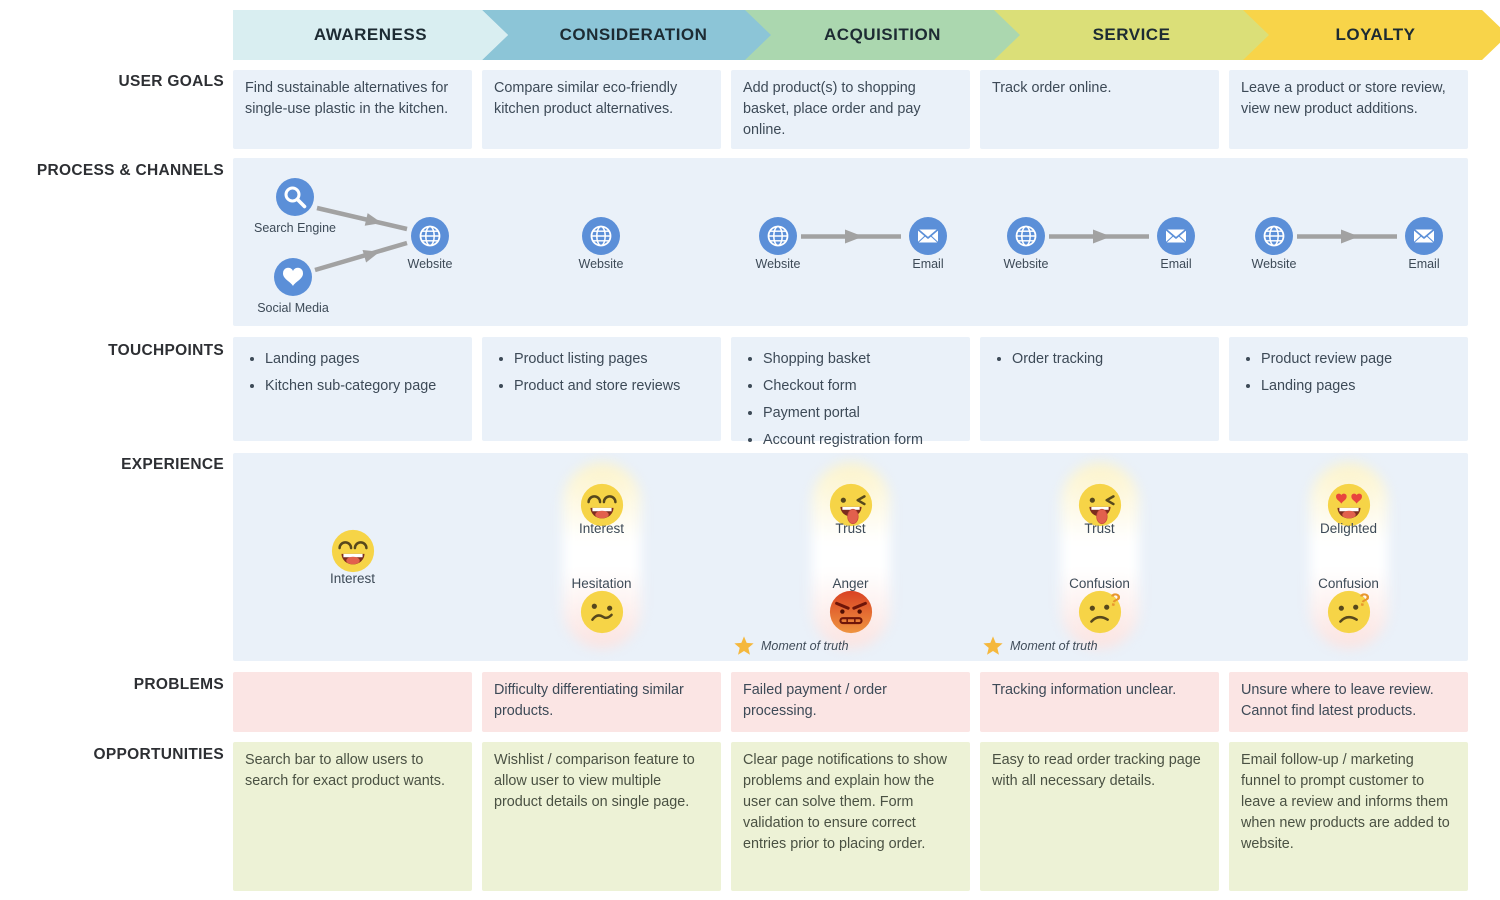 The height and width of the screenshot is (900, 1500). I want to click on row-label-user-goals: USER GOALS, so click(171, 81).